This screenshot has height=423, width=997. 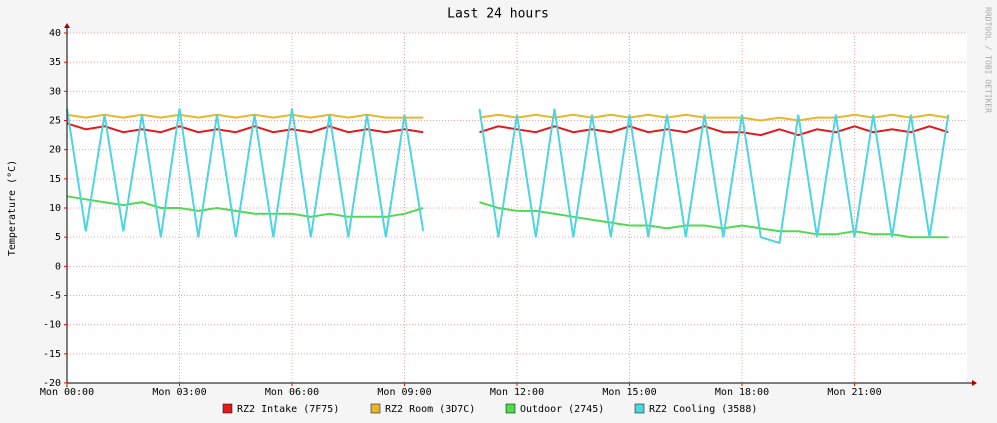 I want to click on x-tick-label: Mon 18:00, so click(x=742, y=392).